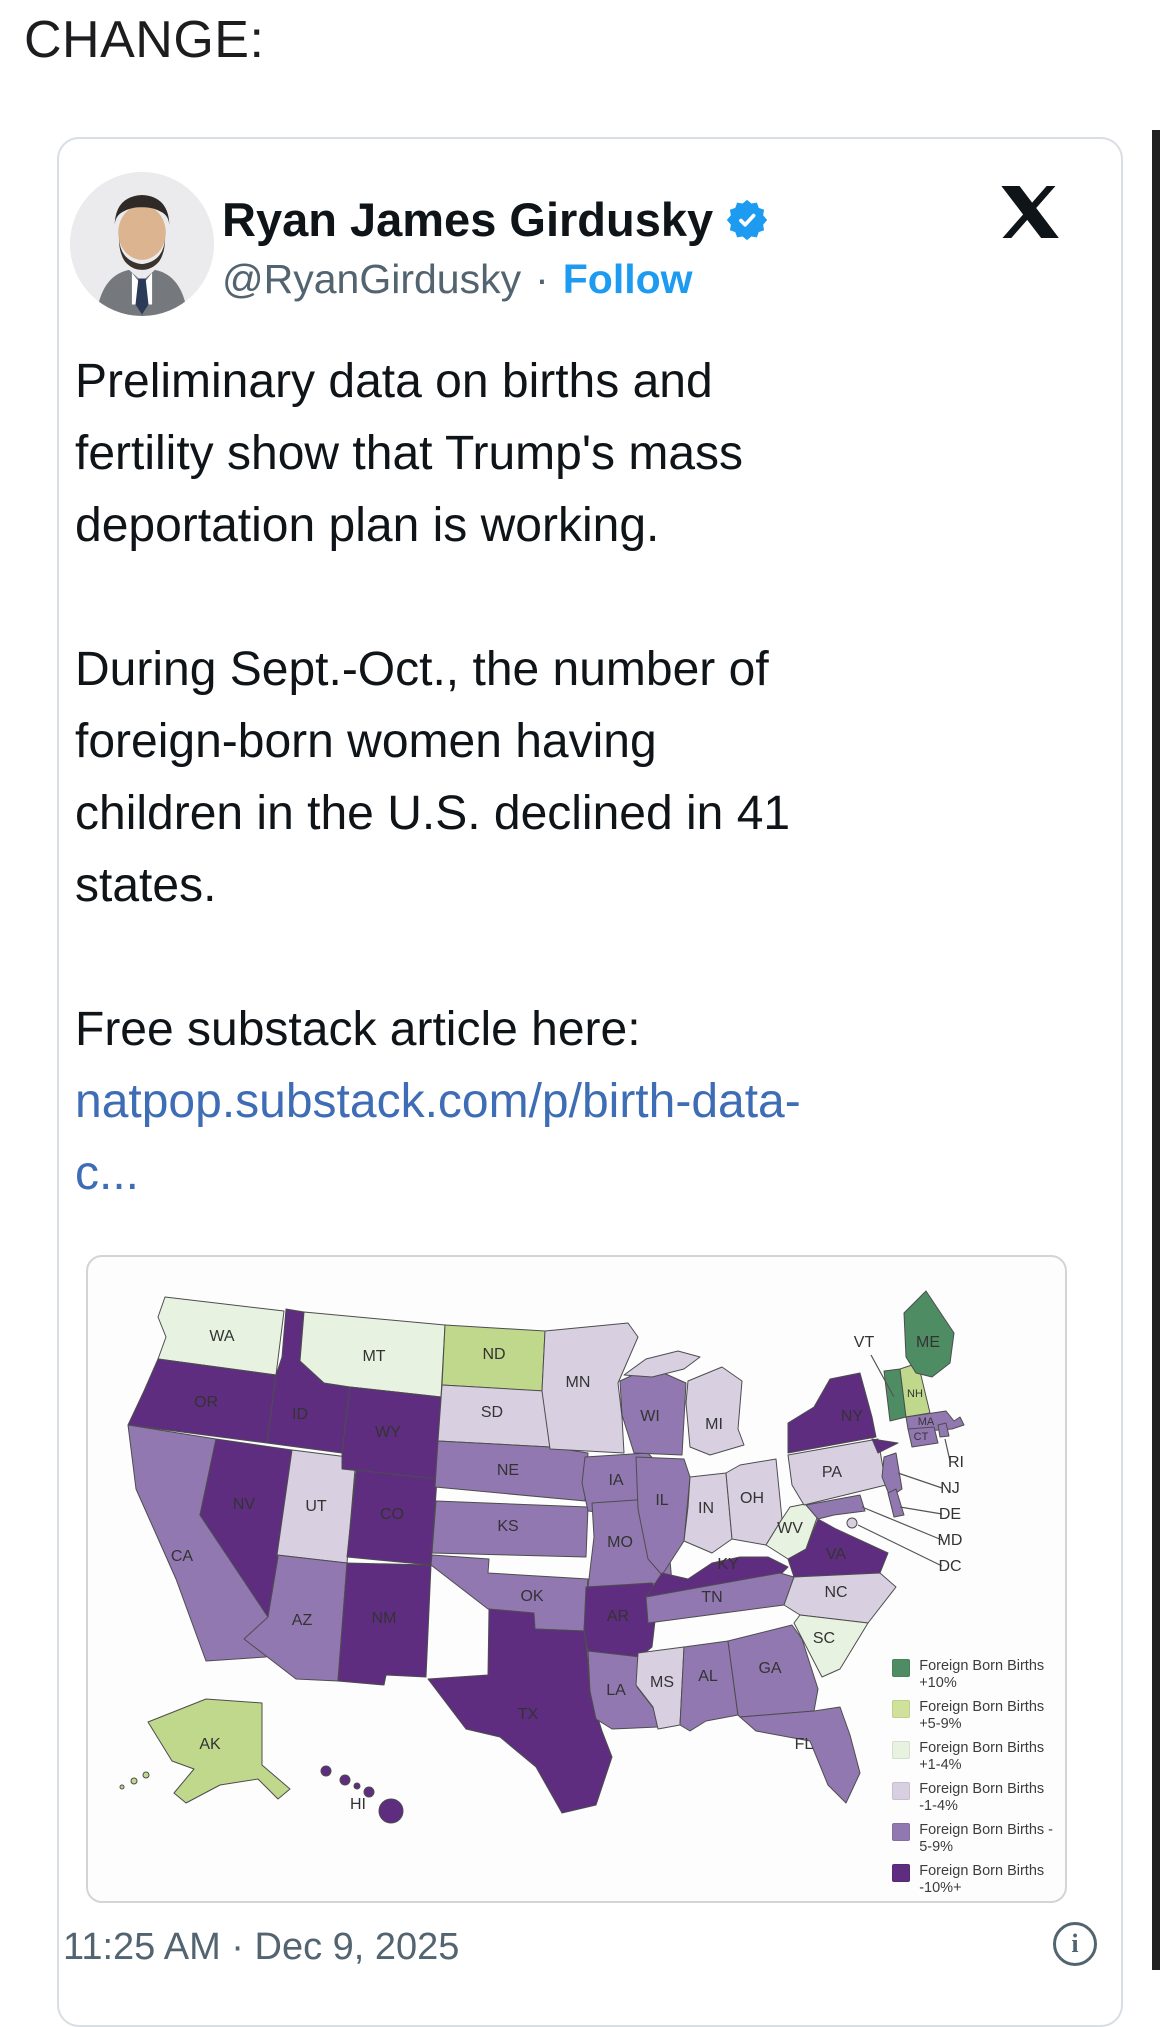 Image resolution: width=1160 pixels, height=2027 pixels. I want to click on svg-text: SC, so click(824, 1638).